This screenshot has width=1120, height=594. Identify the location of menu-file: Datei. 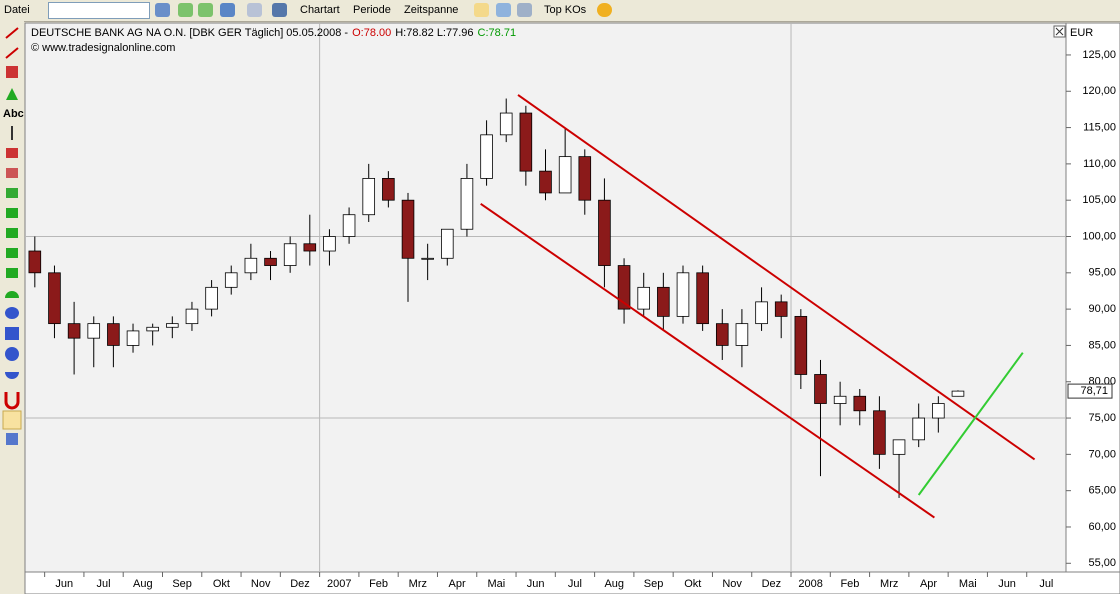
(17, 10).